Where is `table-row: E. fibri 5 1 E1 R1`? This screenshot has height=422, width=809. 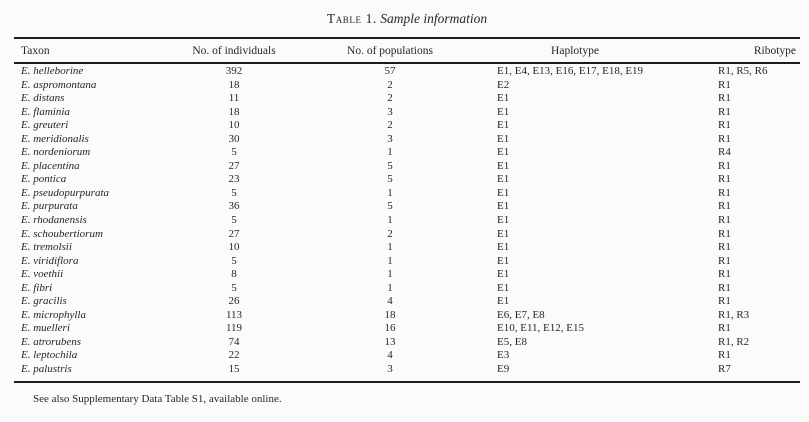 table-row: E. fibri 5 1 E1 R1 is located at coordinates (407, 289).